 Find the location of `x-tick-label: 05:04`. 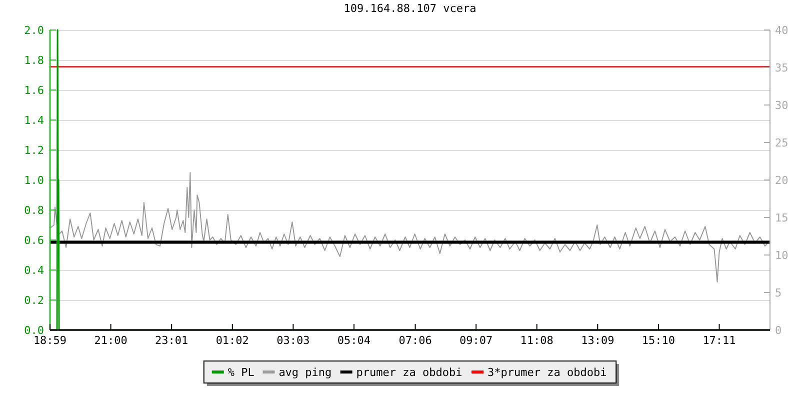

x-tick-label: 05:04 is located at coordinates (354, 340).